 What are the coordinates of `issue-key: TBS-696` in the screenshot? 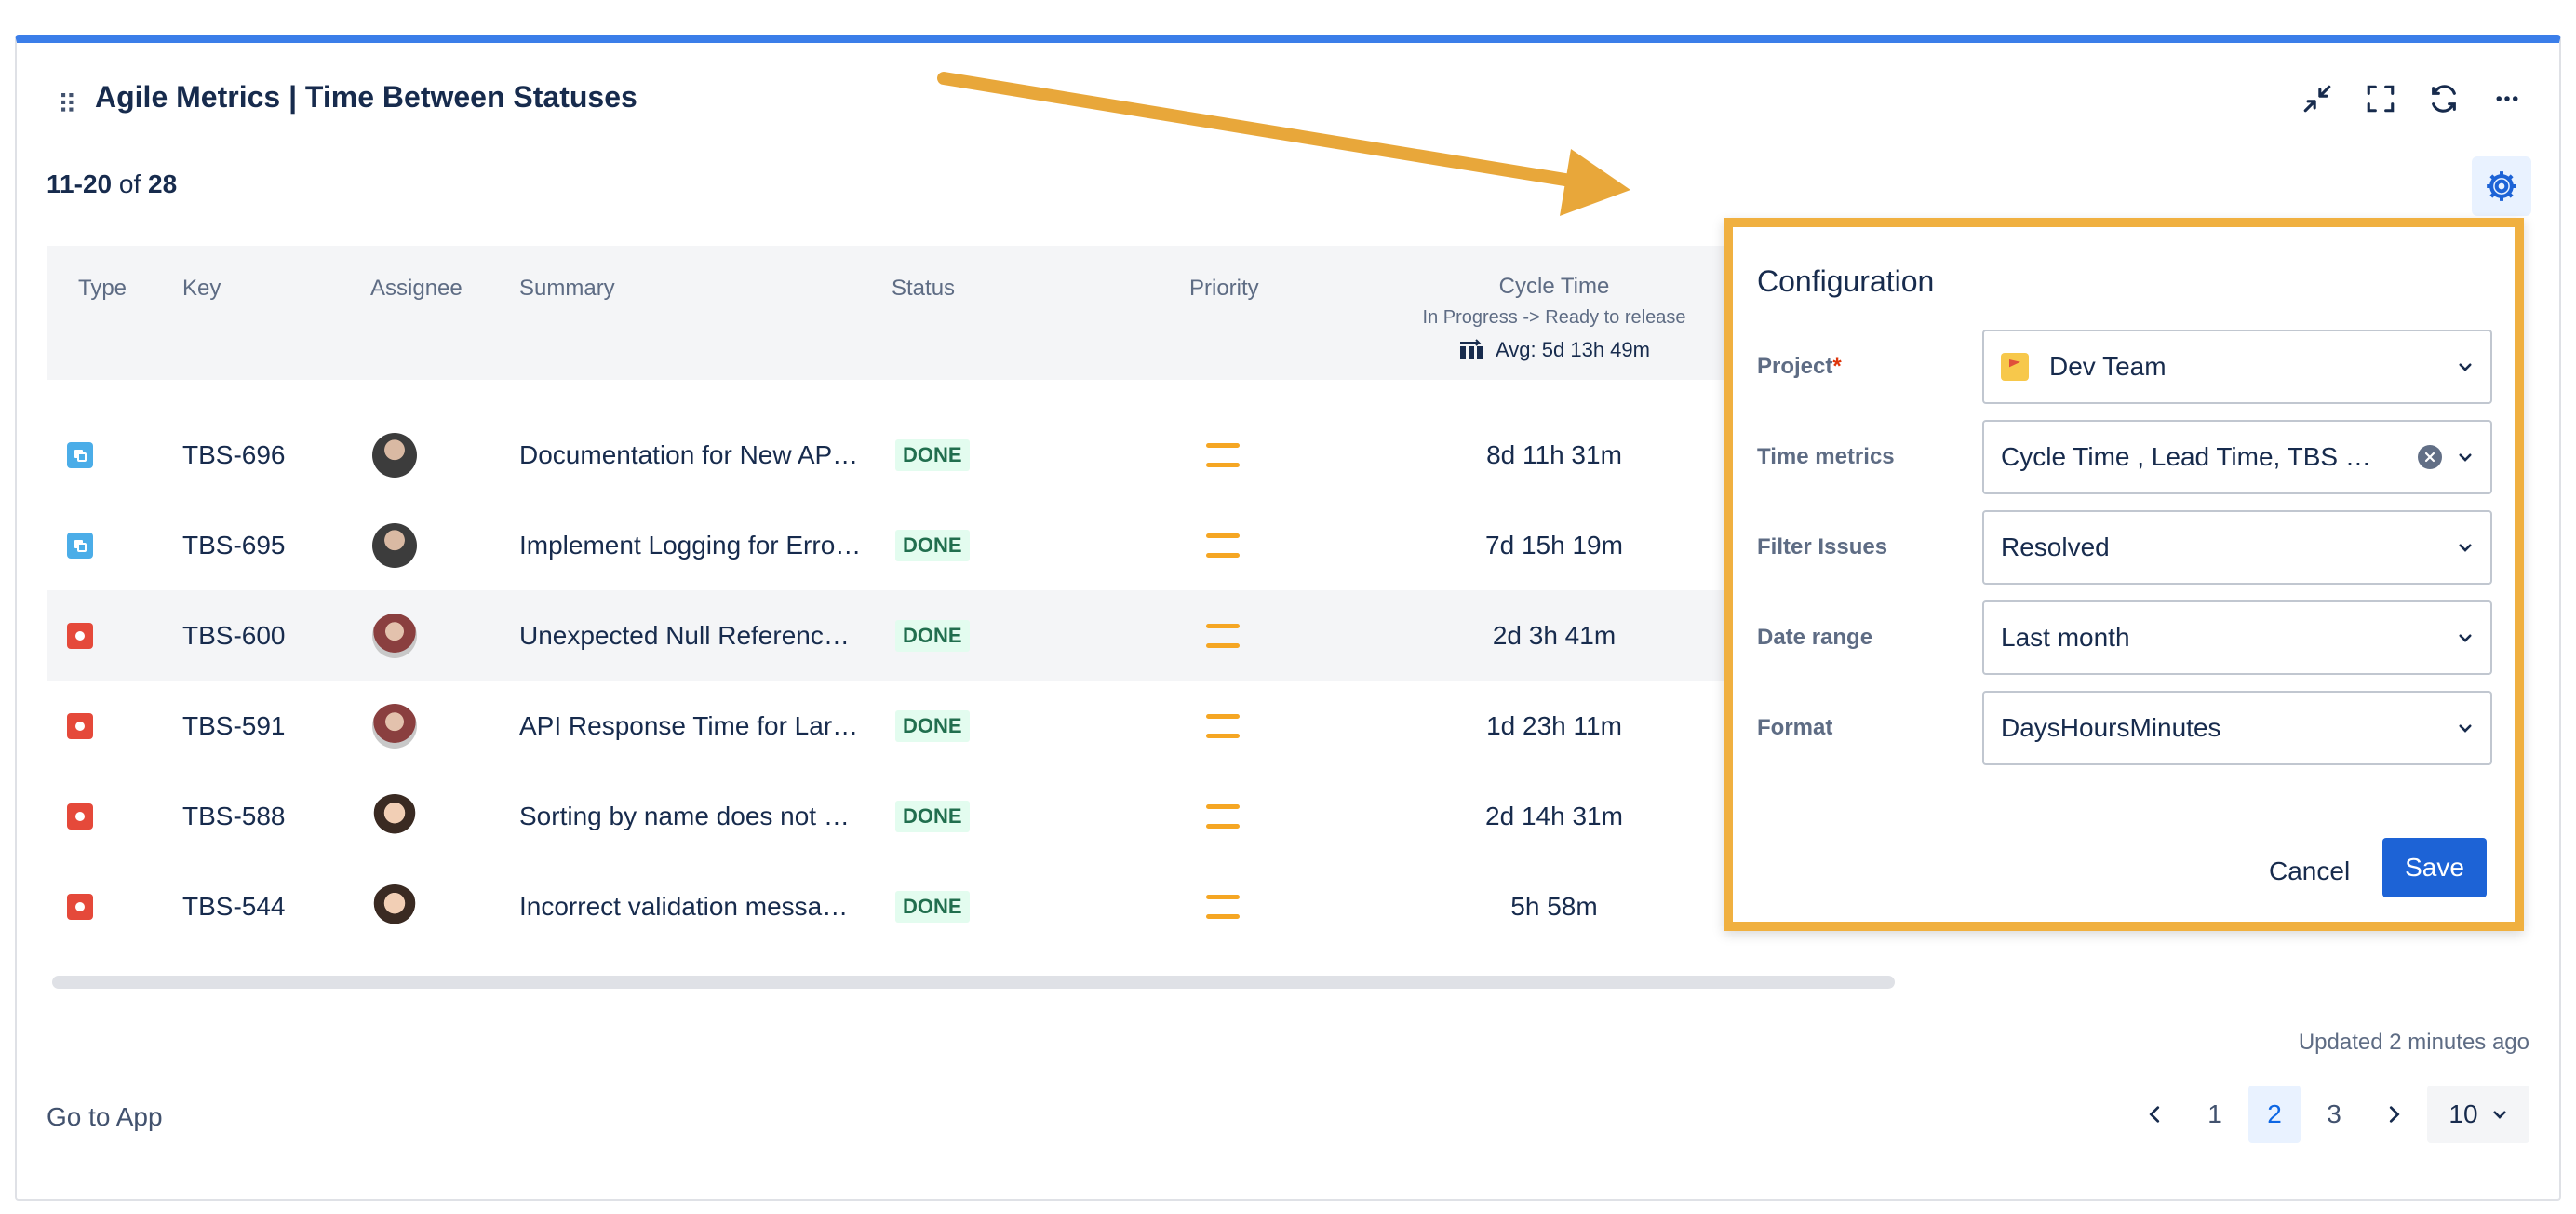 It's located at (234, 454).